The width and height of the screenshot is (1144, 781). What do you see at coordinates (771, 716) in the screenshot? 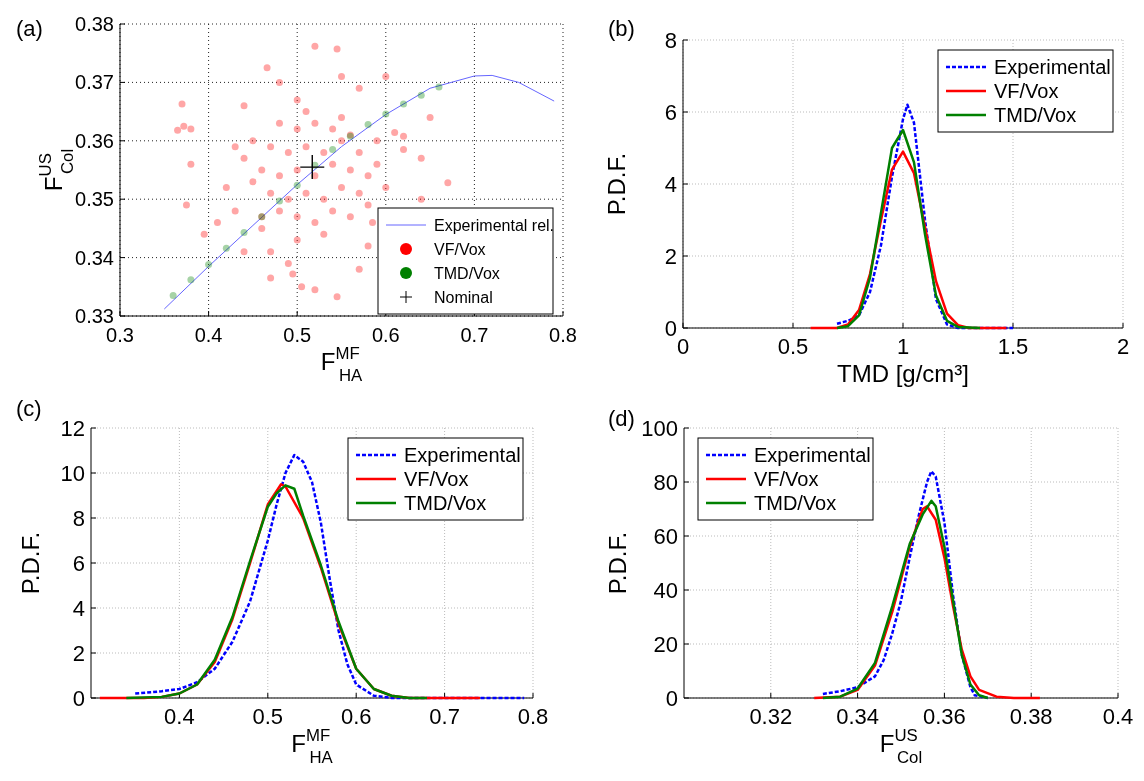
I see `x-tick-label: 0.32` at bounding box center [771, 716].